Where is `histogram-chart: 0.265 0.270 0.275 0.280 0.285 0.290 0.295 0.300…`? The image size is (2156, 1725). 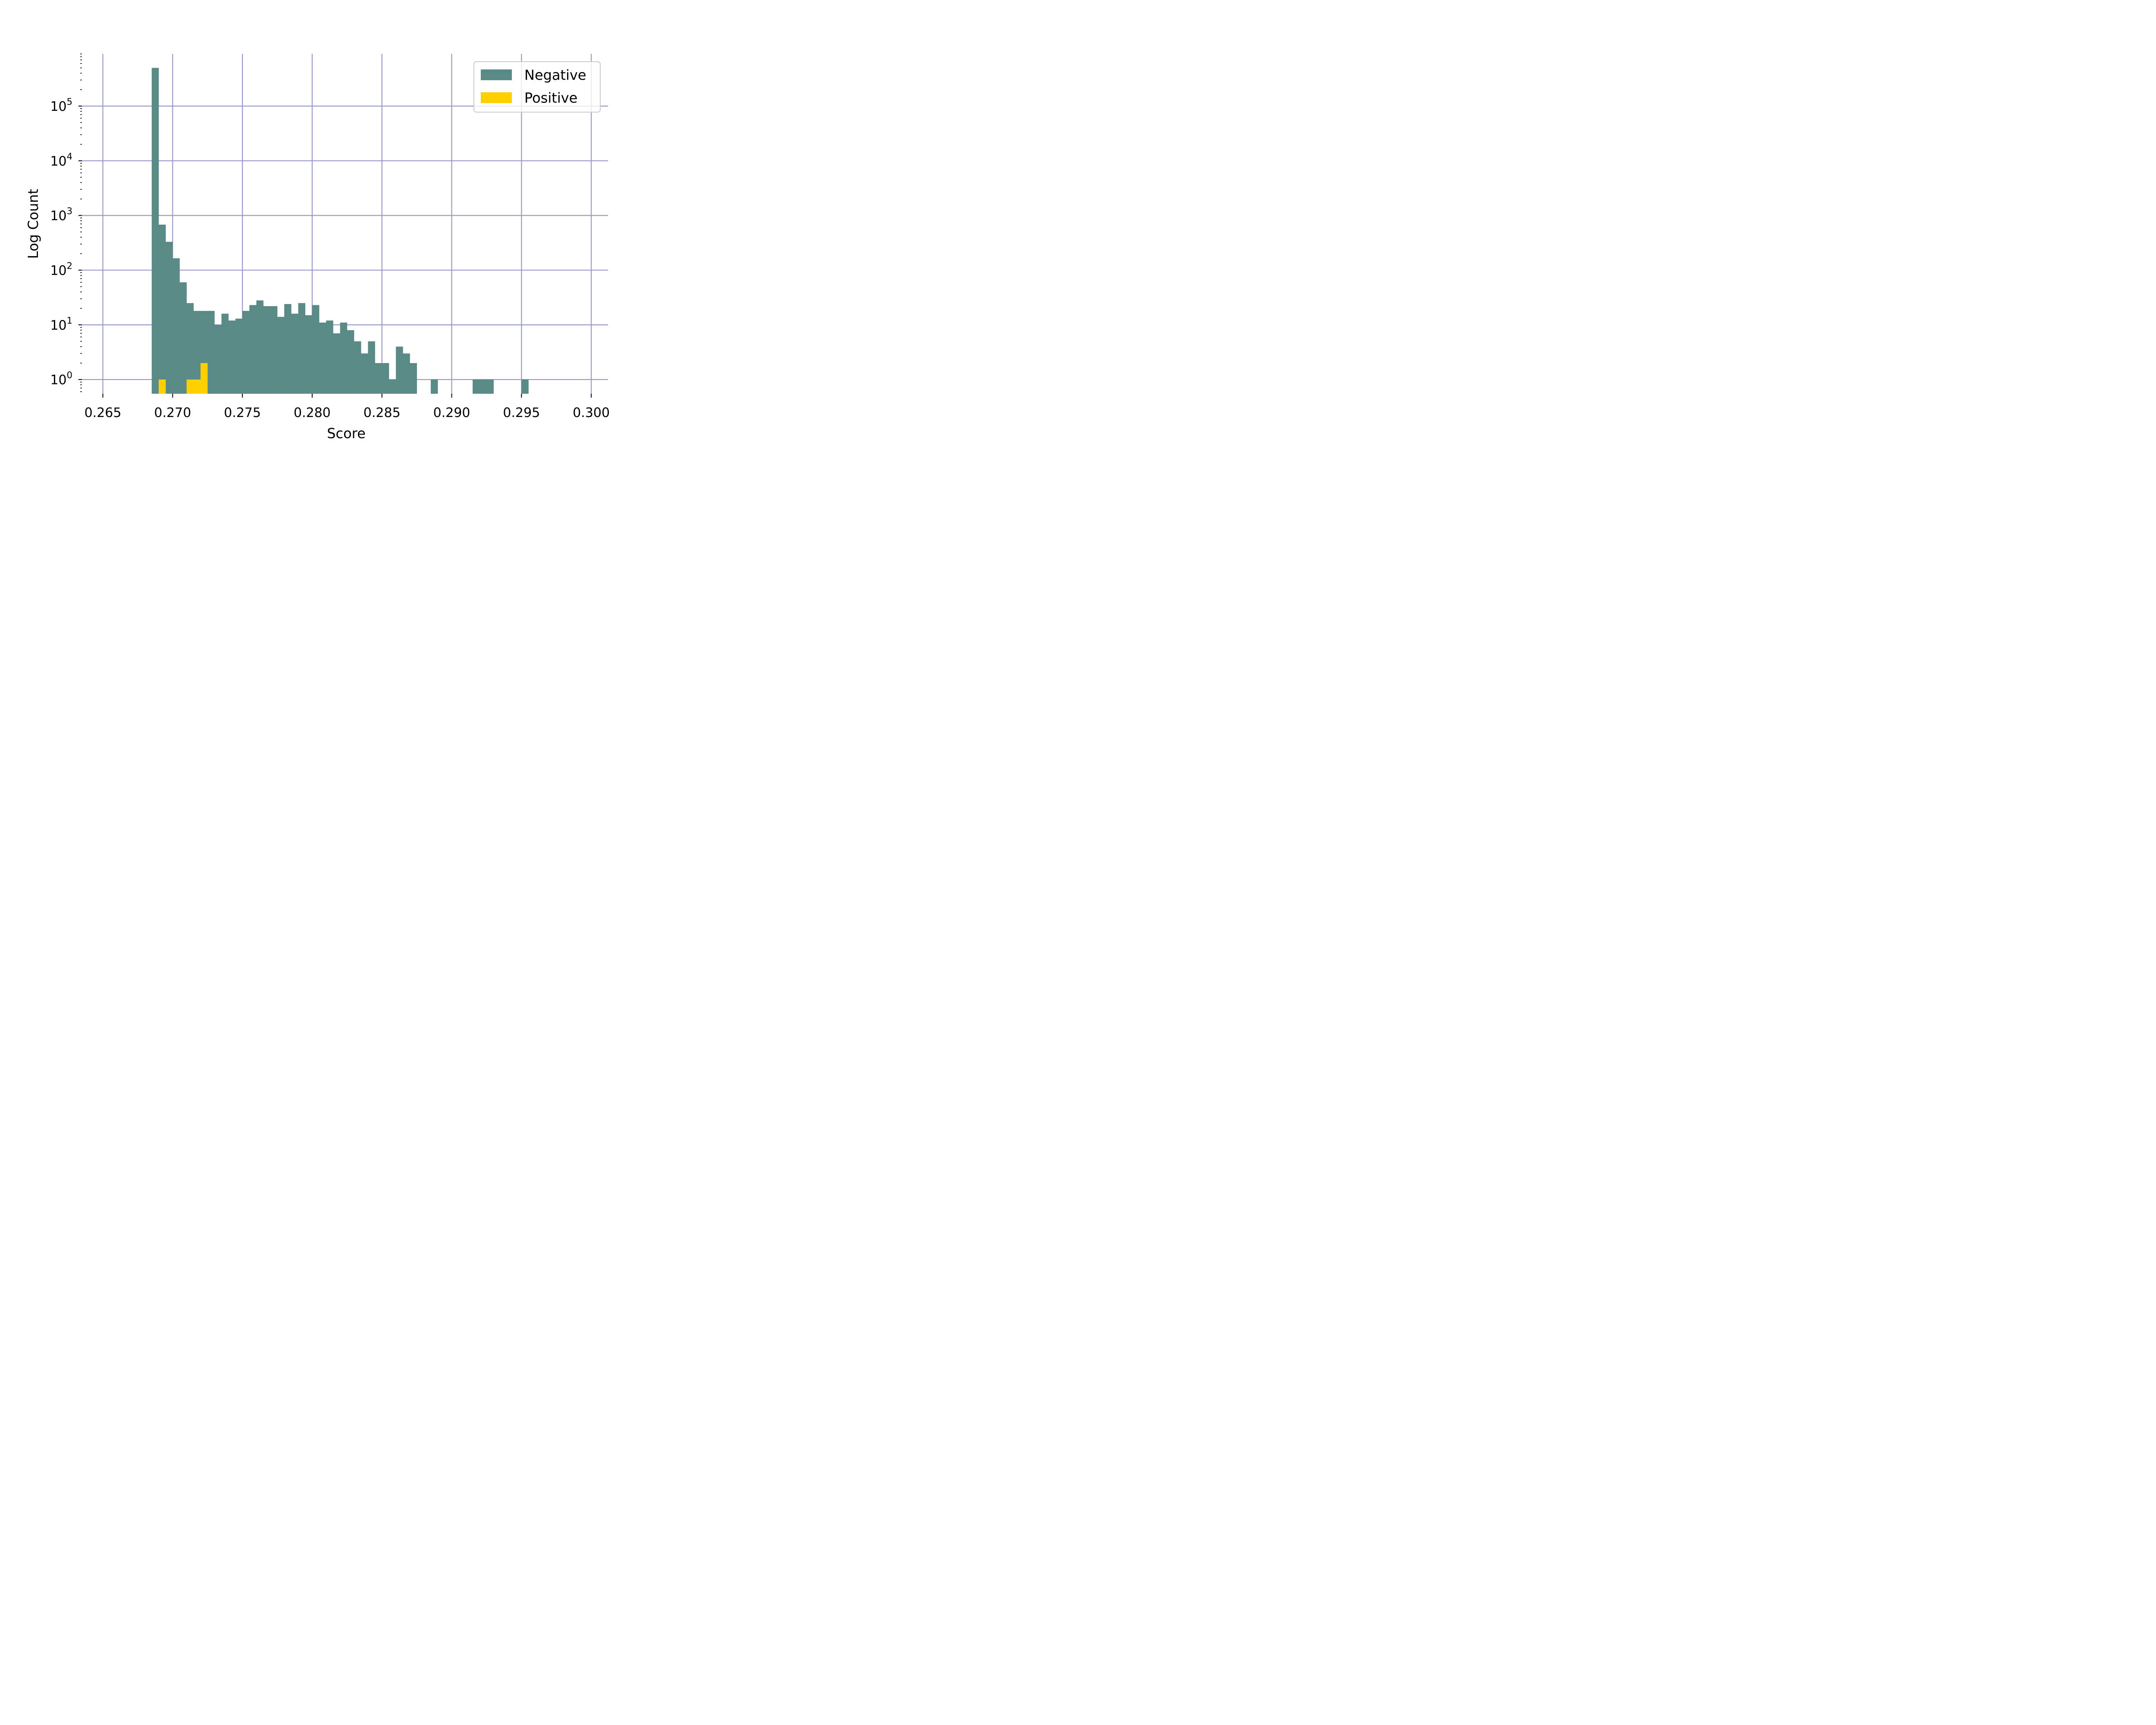 histogram-chart: 0.265 0.270 0.275 0.280 0.285 0.290 0.295 0.300… is located at coordinates (332, 222).